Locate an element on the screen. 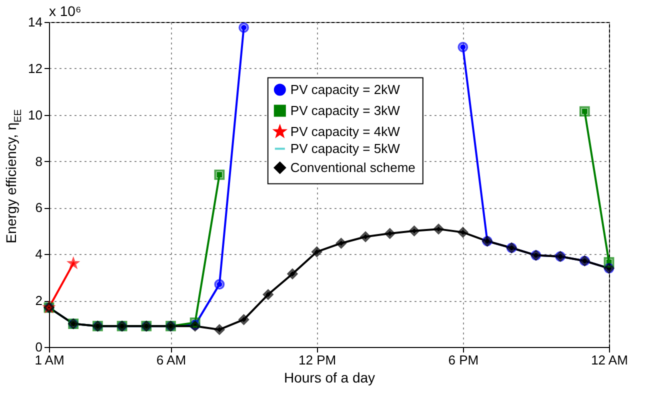  x-tick-label: 6 AM is located at coordinates (171, 360).